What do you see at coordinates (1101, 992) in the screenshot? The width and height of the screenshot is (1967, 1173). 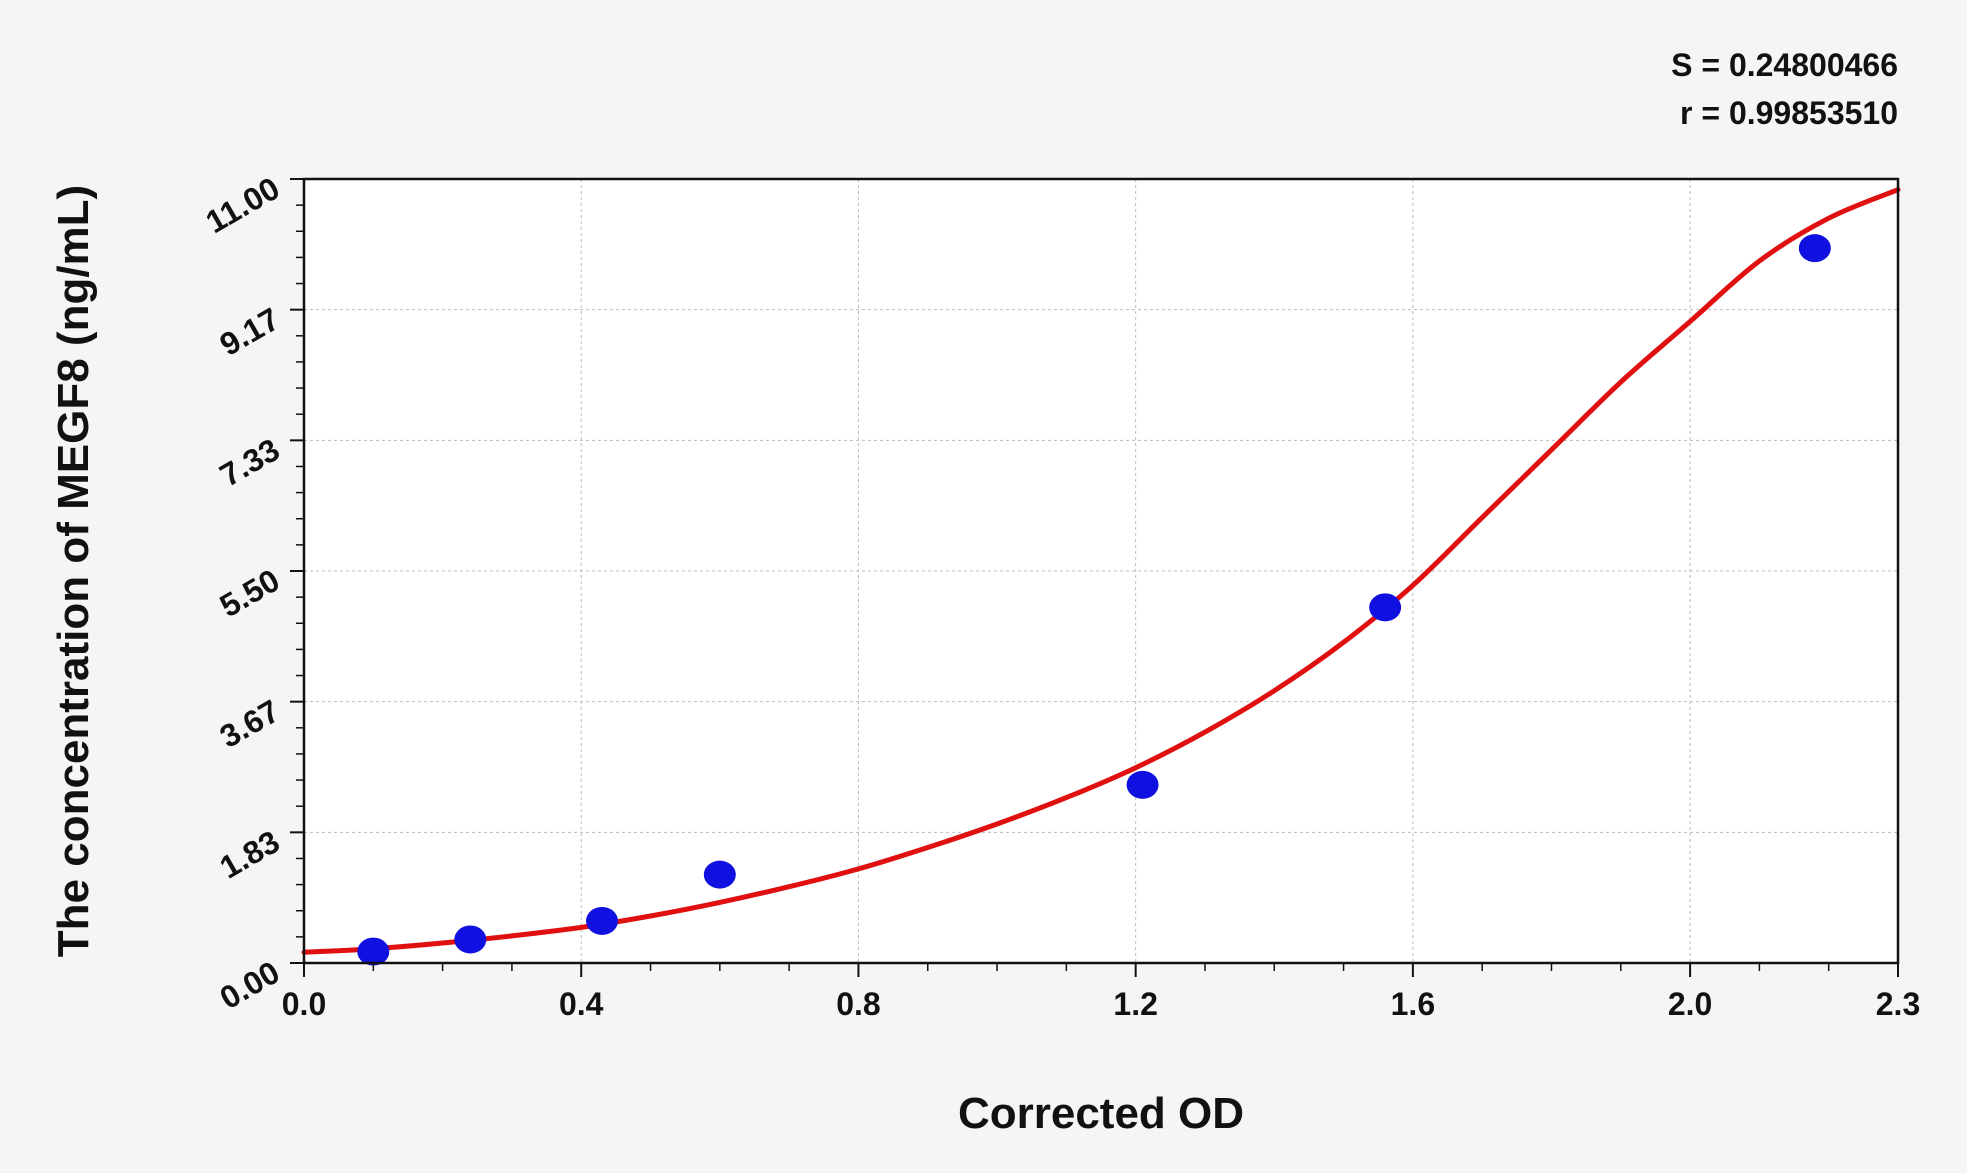 I see `x-axis: 0.0 0.4 0.8 1.2 1.6 2.0 2.3` at bounding box center [1101, 992].